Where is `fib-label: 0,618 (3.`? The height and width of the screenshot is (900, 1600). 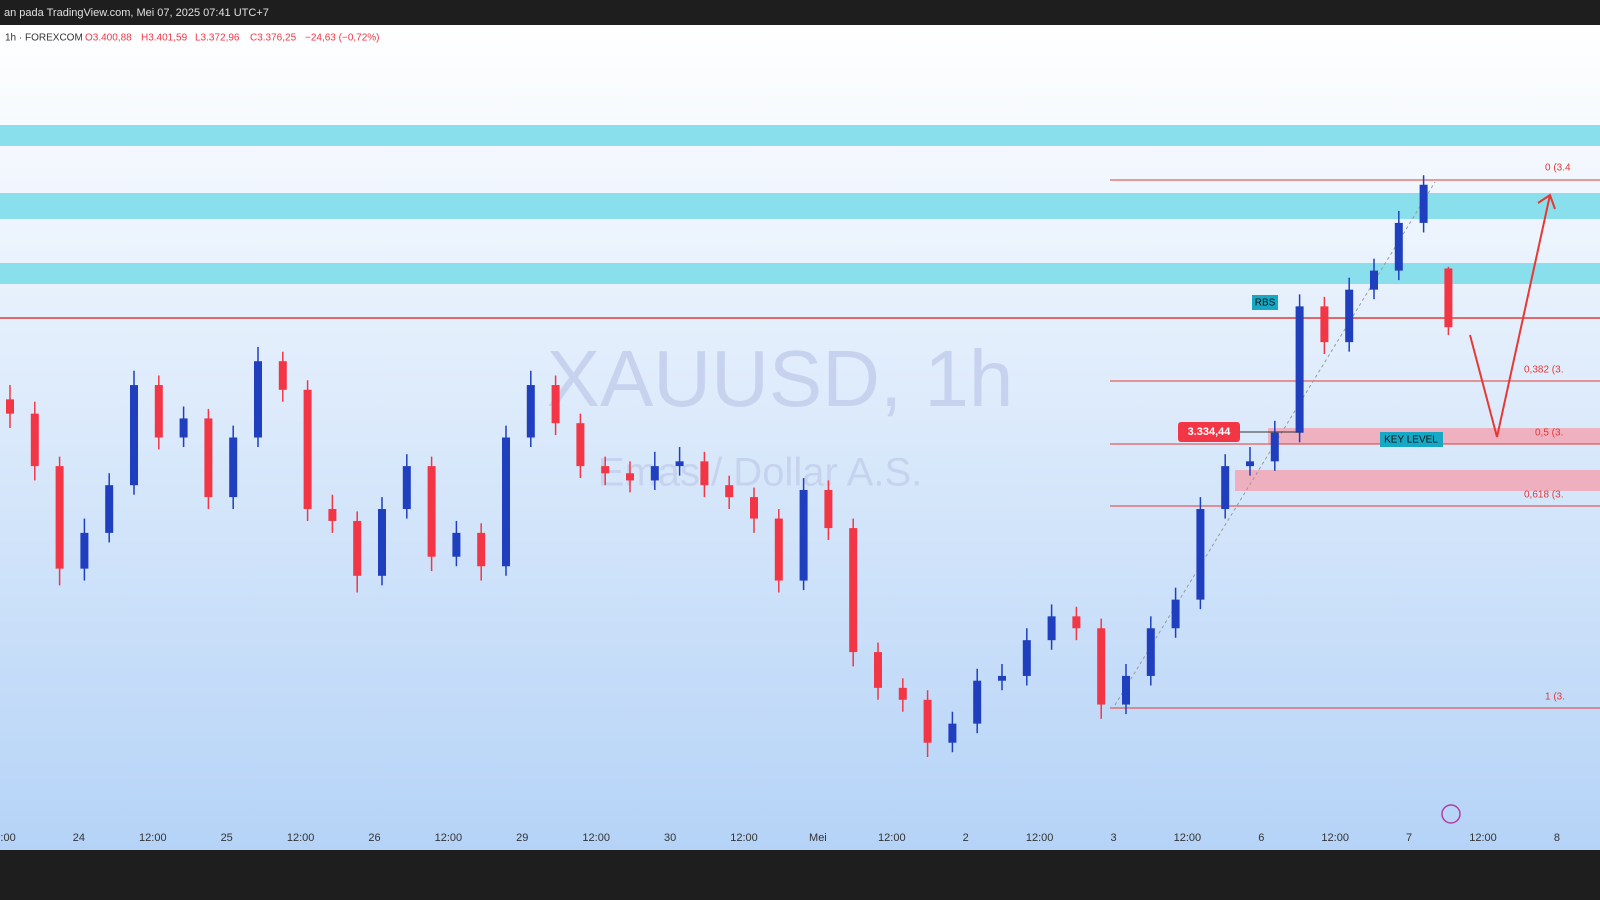 fib-label: 0,618 (3. is located at coordinates (1543, 495).